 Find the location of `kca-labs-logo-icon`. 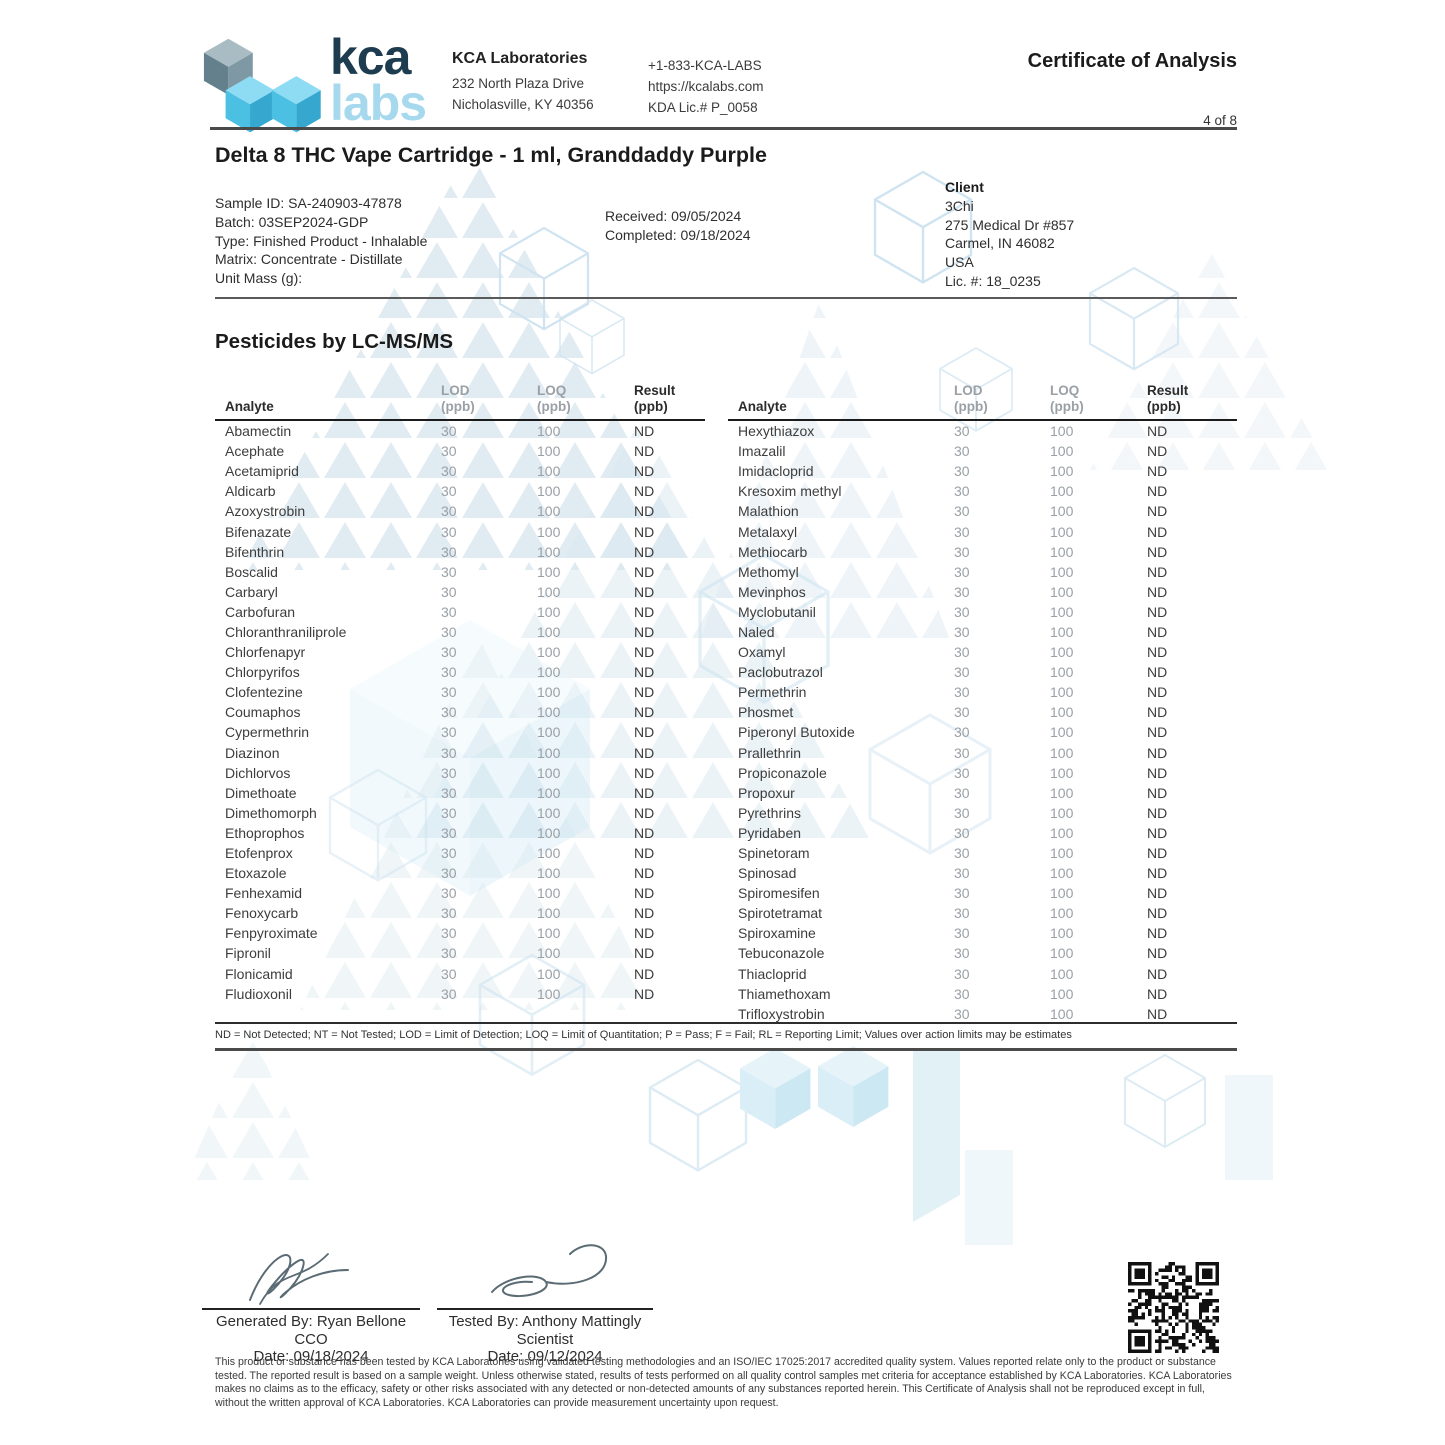

kca-labs-logo-icon is located at coordinates (262, 85).